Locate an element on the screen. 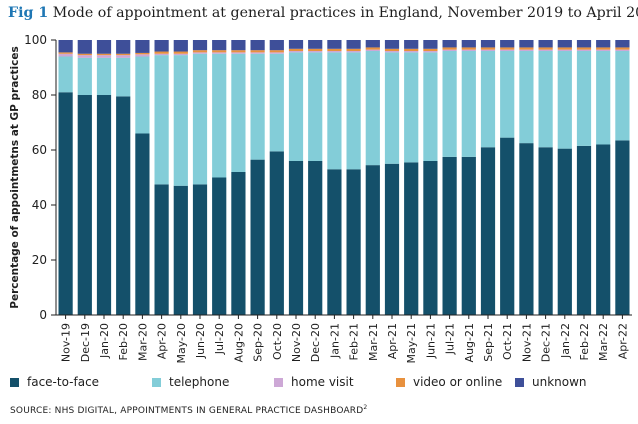 The height and width of the screenshot is (424, 638). y-tick-label: 60 is located at coordinates (39, 150).